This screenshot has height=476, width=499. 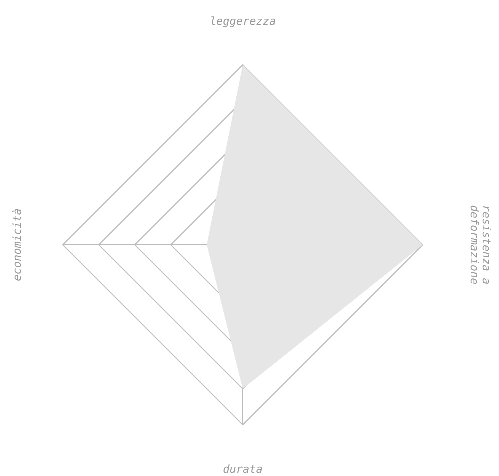 I want to click on spoke-label: economicità, so click(x=17, y=245).